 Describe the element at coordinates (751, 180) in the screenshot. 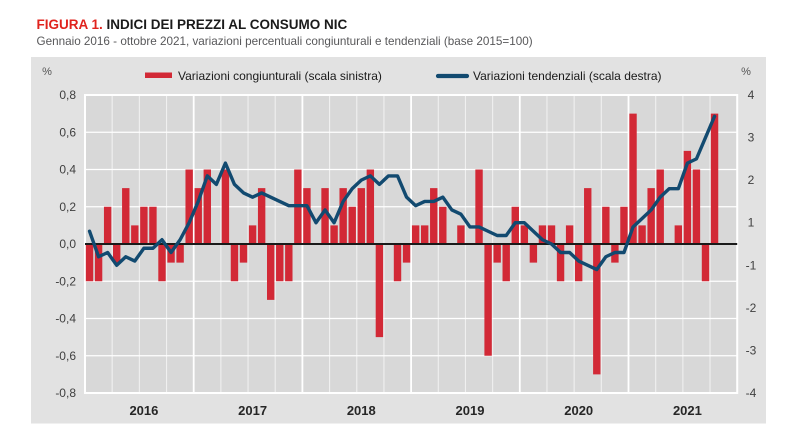

I see `svg-text: 2` at that location.